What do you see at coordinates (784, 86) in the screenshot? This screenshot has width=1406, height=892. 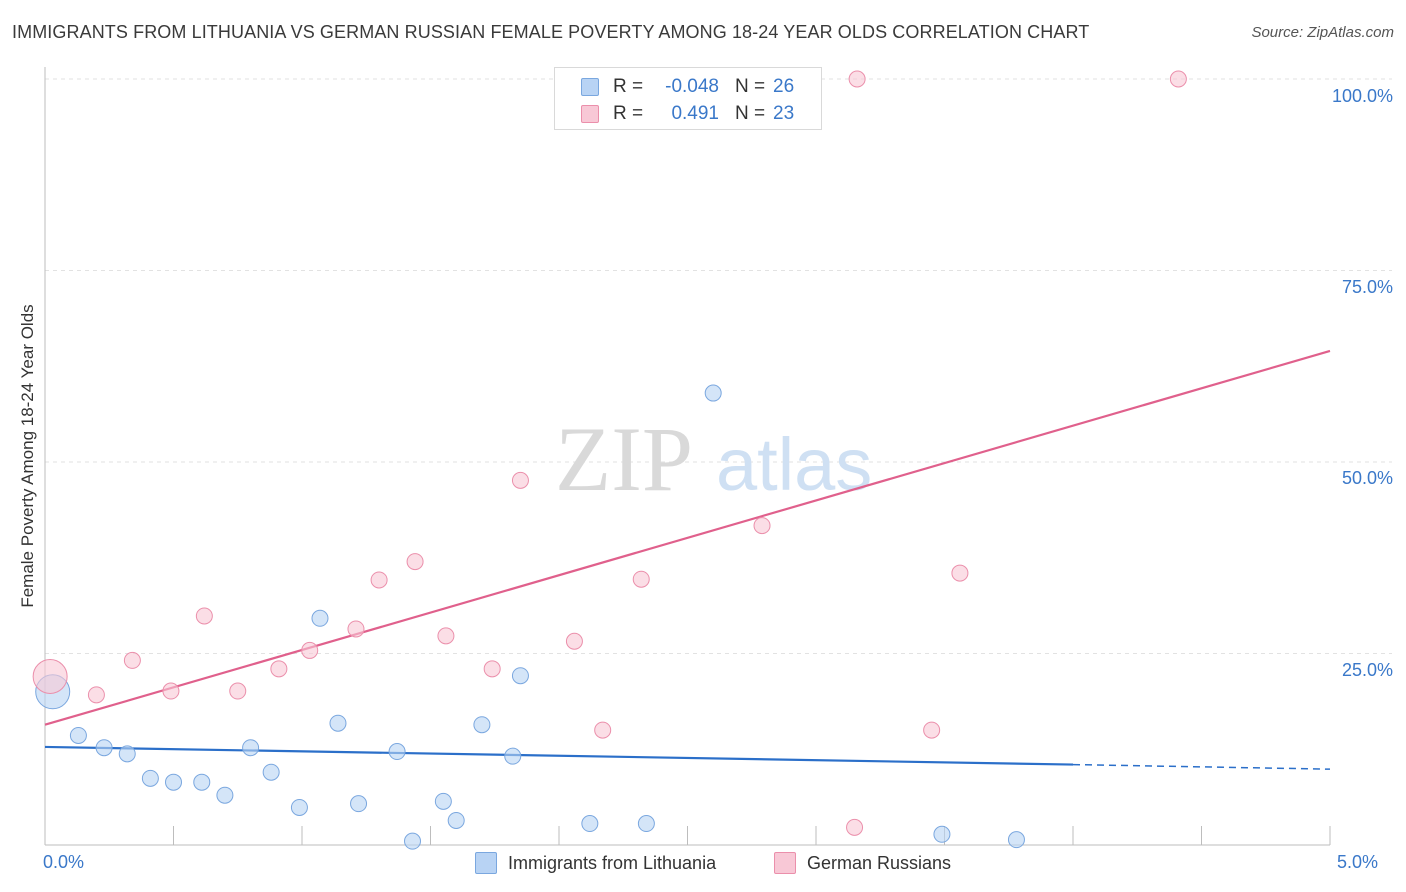 I see `legend-n-value: 26` at bounding box center [784, 86].